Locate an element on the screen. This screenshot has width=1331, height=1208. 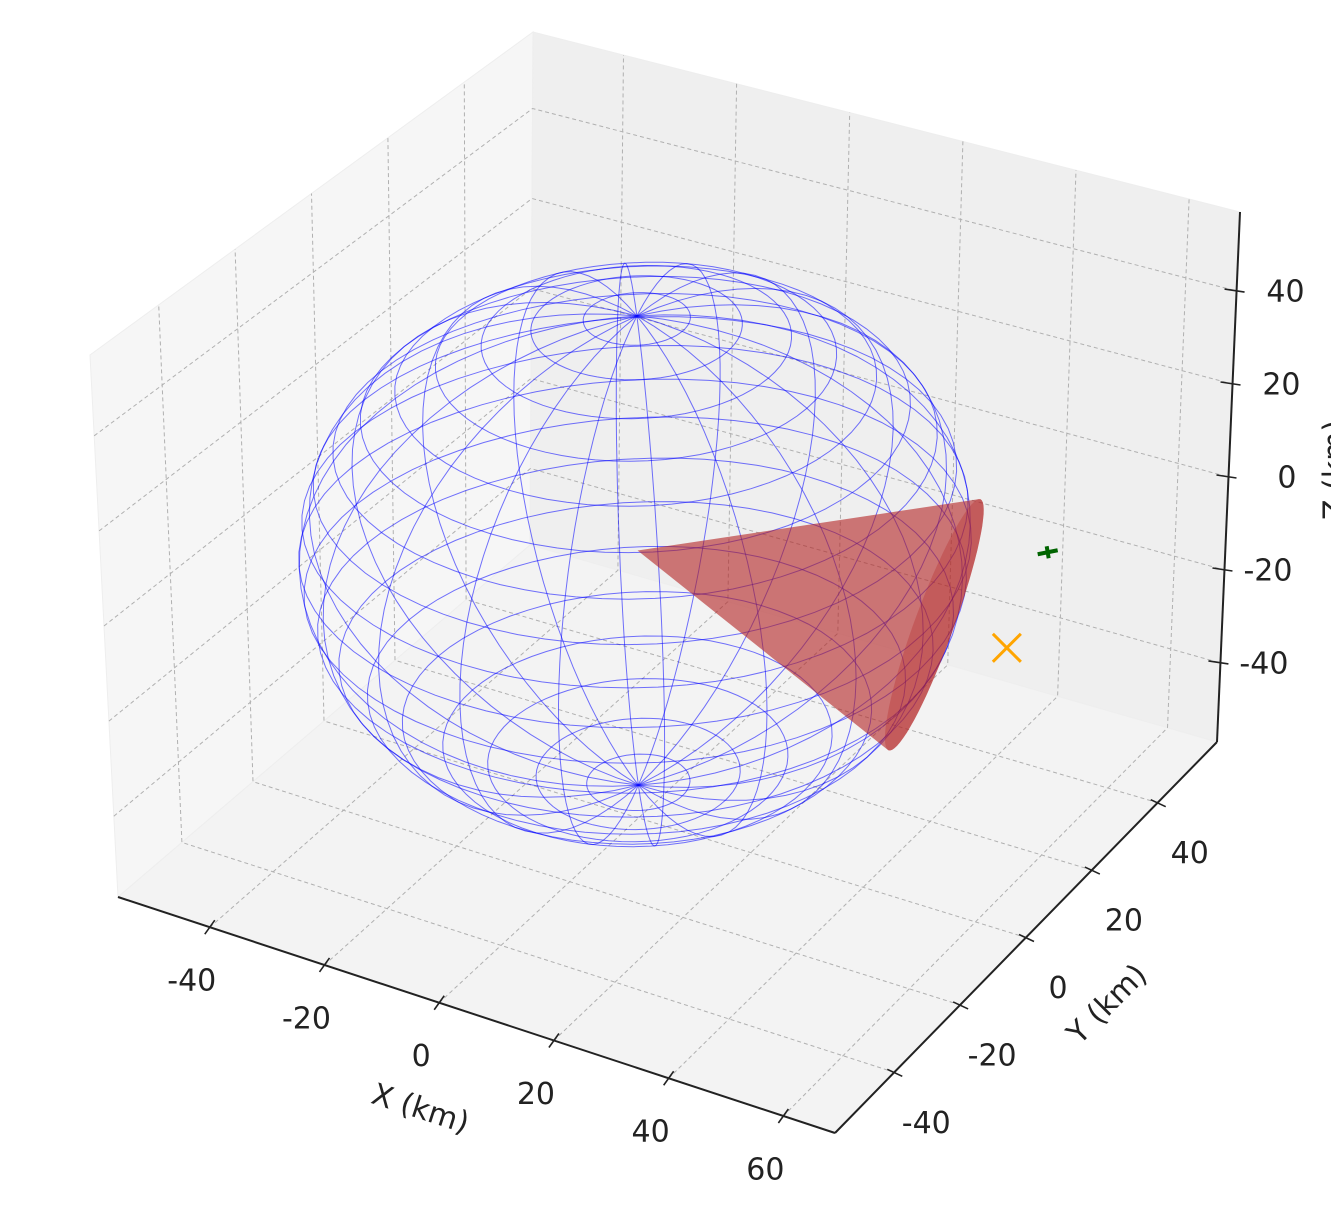
z-axis-label: Z (km) is located at coordinates (1324, 470).